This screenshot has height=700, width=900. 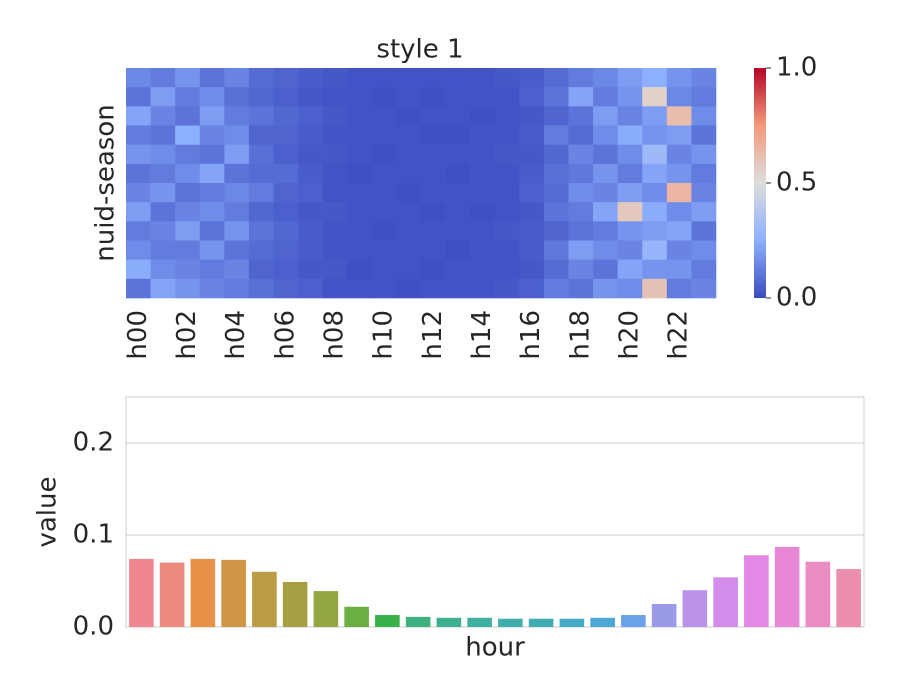 What do you see at coordinates (531, 335) in the screenshot?
I see `x-tick-label: h16` at bounding box center [531, 335].